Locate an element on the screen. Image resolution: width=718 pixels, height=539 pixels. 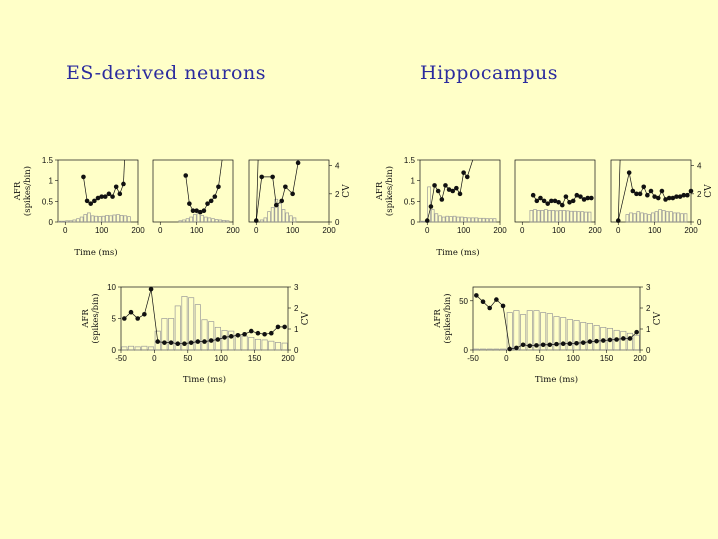
chart-hc-small-1: 0 100 200 0 0.5 1 1.5 Time (ms) AFR(spikes/bin) is located at coordinates (441, 207).